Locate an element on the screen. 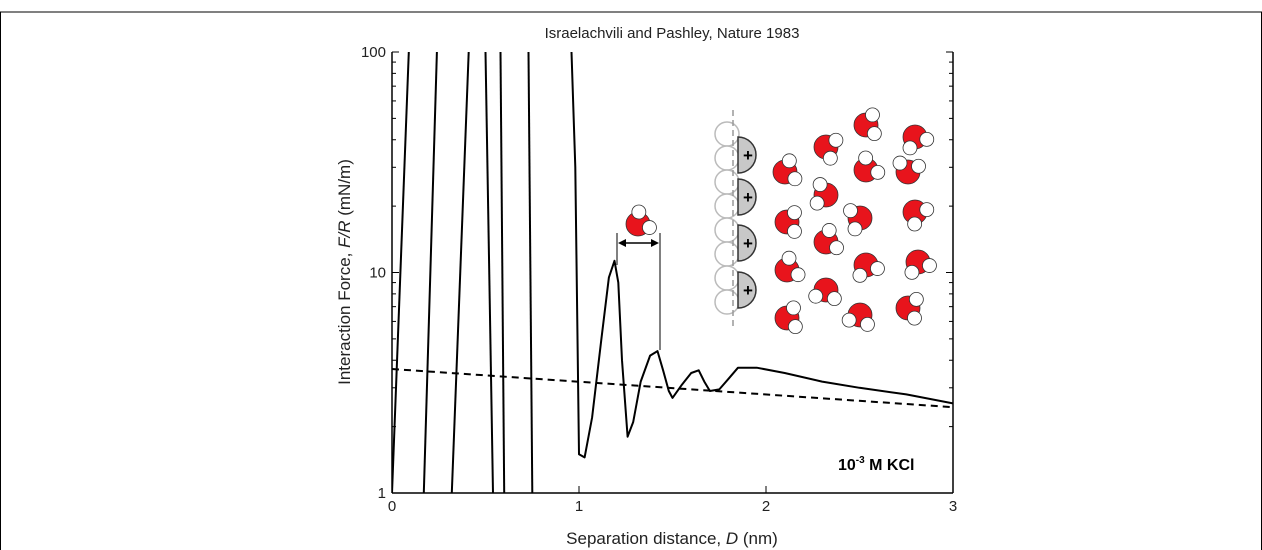 The width and height of the screenshot is (1262, 550). x-tick-label: 0 is located at coordinates (392, 506).